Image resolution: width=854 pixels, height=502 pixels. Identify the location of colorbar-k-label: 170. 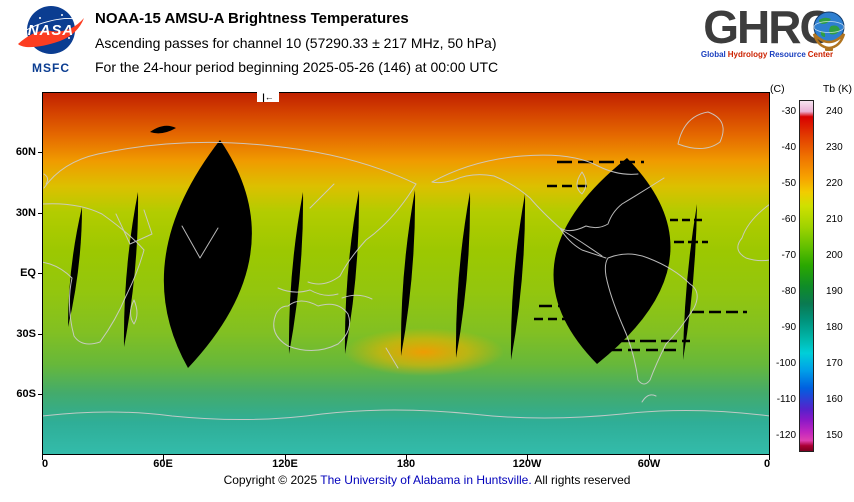
(834, 363).